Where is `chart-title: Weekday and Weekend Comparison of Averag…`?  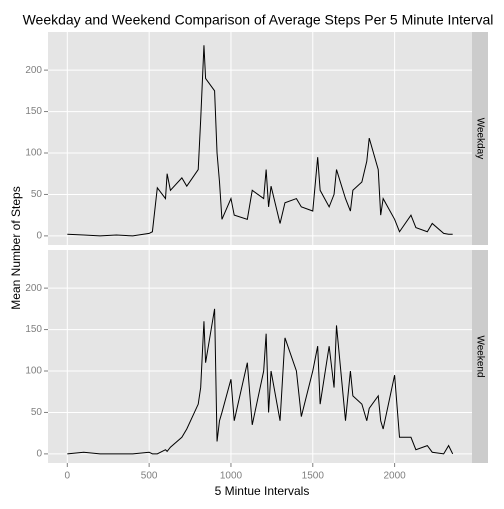 chart-title: Weekday and Weekend Comparison of Averag… is located at coordinates (258, 20).